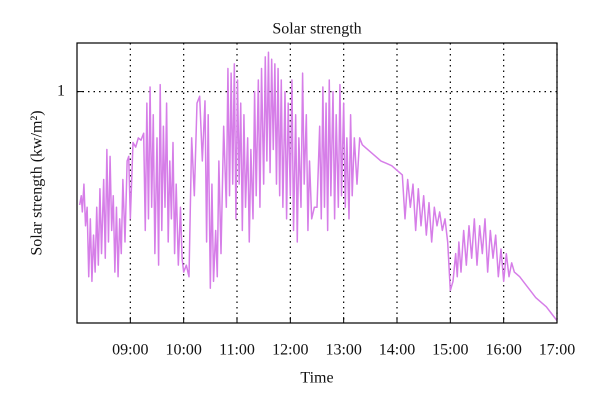 Image resolution: width=600 pixels, height=411 pixels. What do you see at coordinates (61, 90) in the screenshot?
I see `y-tick-label: 1` at bounding box center [61, 90].